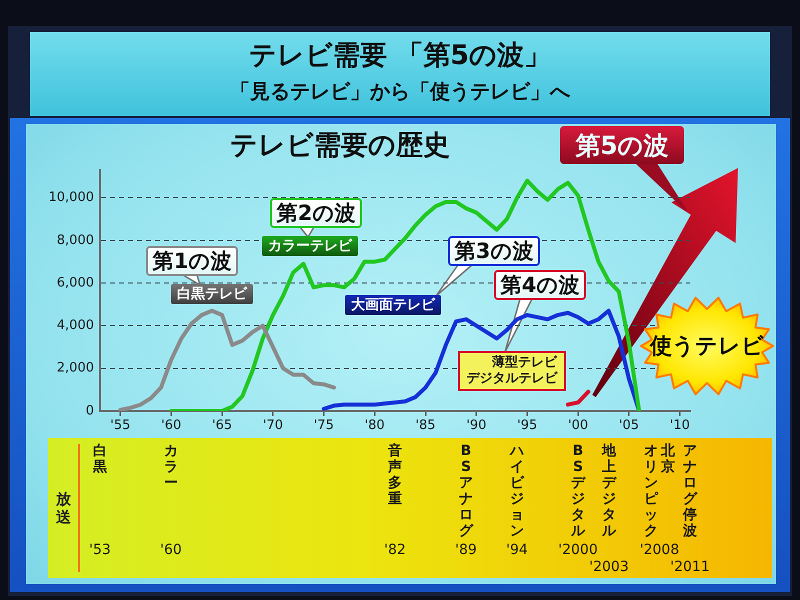 This screenshot has width=800, height=600. What do you see at coordinates (316, 213) in the screenshot?
I see `annotation: 第2の波` at bounding box center [316, 213].